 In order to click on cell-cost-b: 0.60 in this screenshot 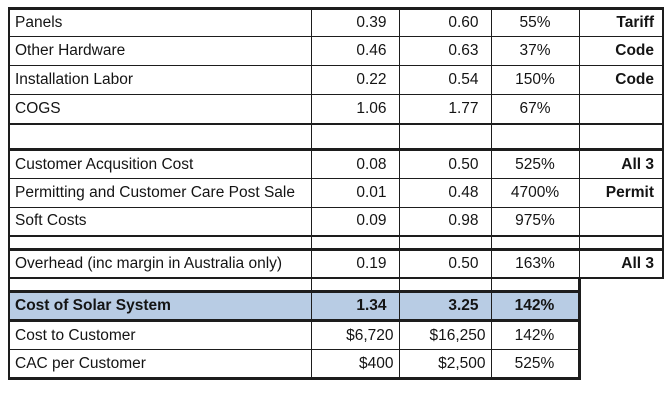, I will do `click(445, 22)`.